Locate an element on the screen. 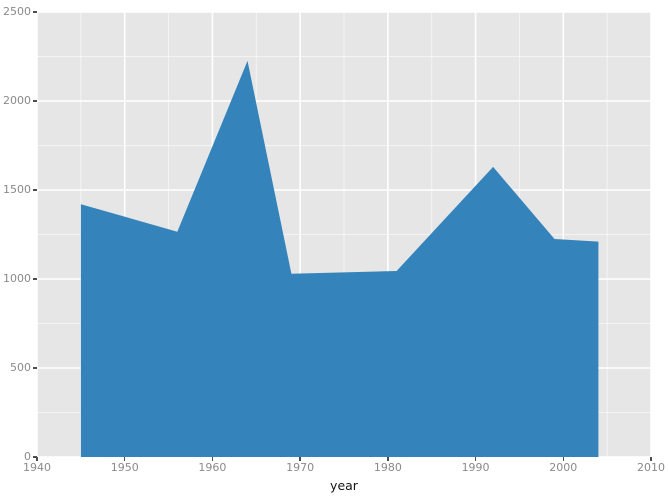 Image resolution: width=670 pixels, height=499 pixels. x-tick-label: 1950 is located at coordinates (124, 467).